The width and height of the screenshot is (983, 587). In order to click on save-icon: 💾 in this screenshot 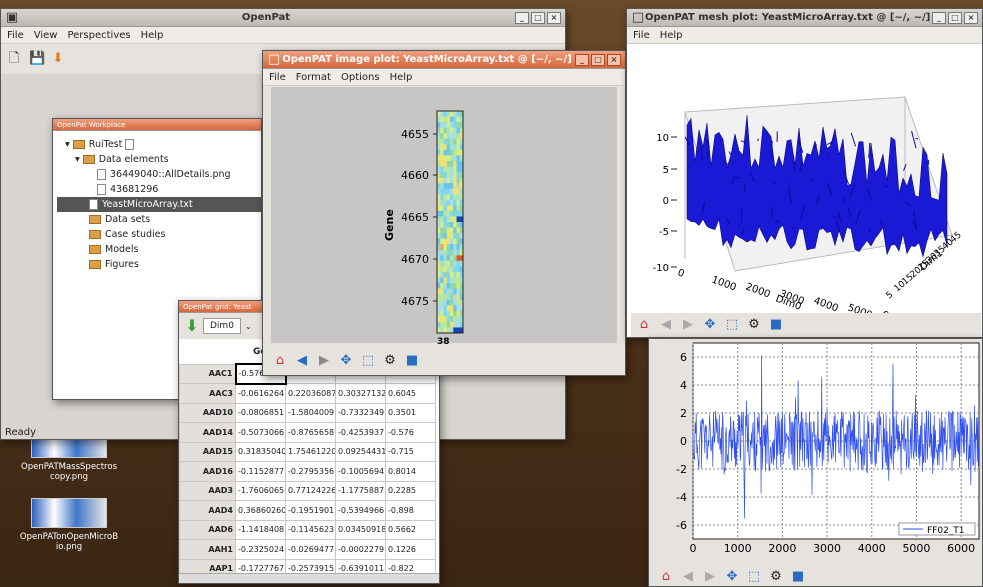, I will do `click(37, 58)`.